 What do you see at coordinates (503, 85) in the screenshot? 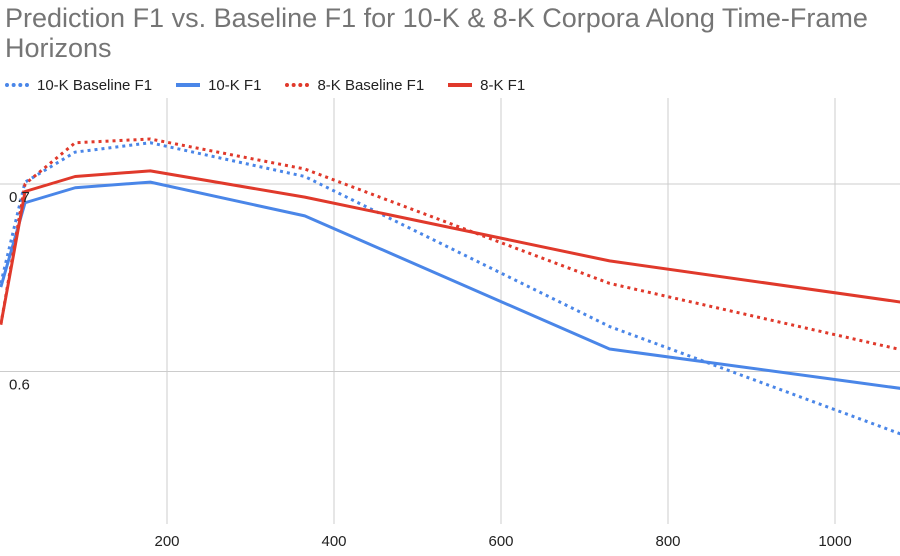
I see `legend-label: 8-K F1` at bounding box center [503, 85].